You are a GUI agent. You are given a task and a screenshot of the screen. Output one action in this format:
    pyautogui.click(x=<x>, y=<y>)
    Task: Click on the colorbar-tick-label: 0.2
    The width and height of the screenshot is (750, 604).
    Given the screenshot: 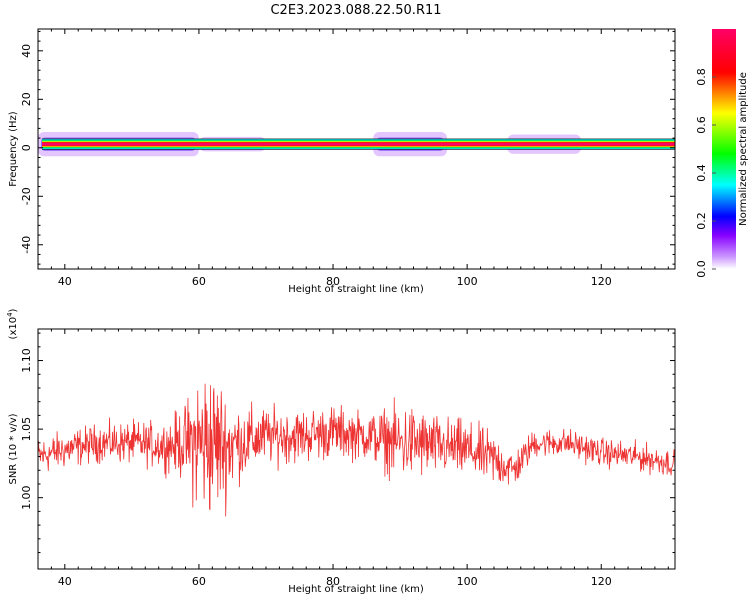 What is the action you would take?
    pyautogui.click(x=701, y=221)
    